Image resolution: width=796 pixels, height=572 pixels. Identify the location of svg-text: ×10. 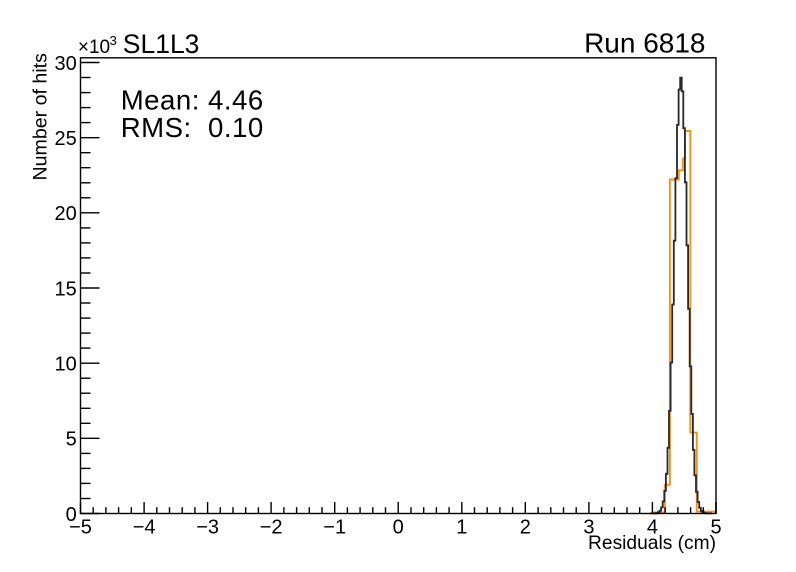
(94, 47).